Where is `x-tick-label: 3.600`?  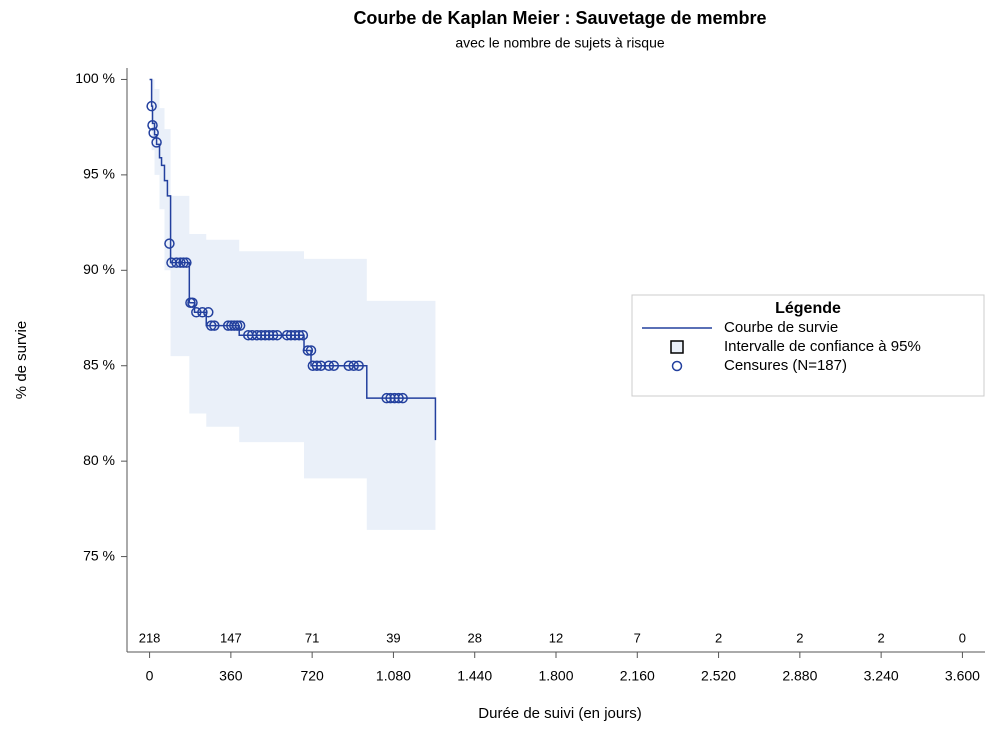 x-tick-label: 3.600 is located at coordinates (962, 676).